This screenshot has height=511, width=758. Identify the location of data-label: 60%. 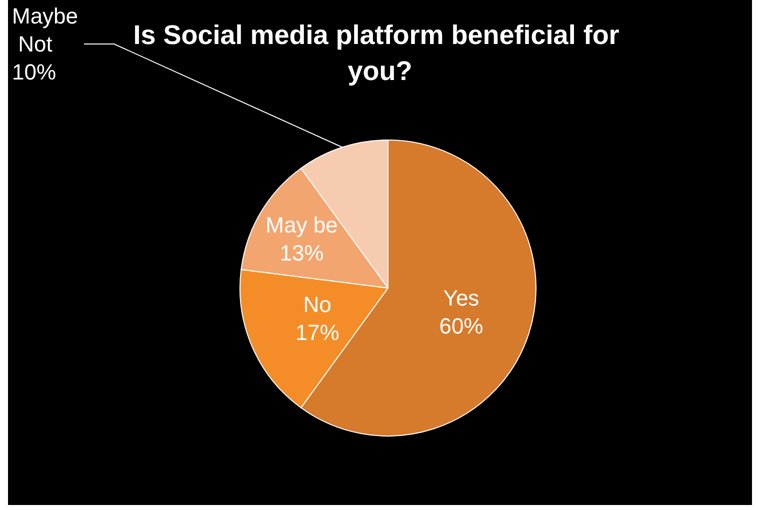
(461, 325).